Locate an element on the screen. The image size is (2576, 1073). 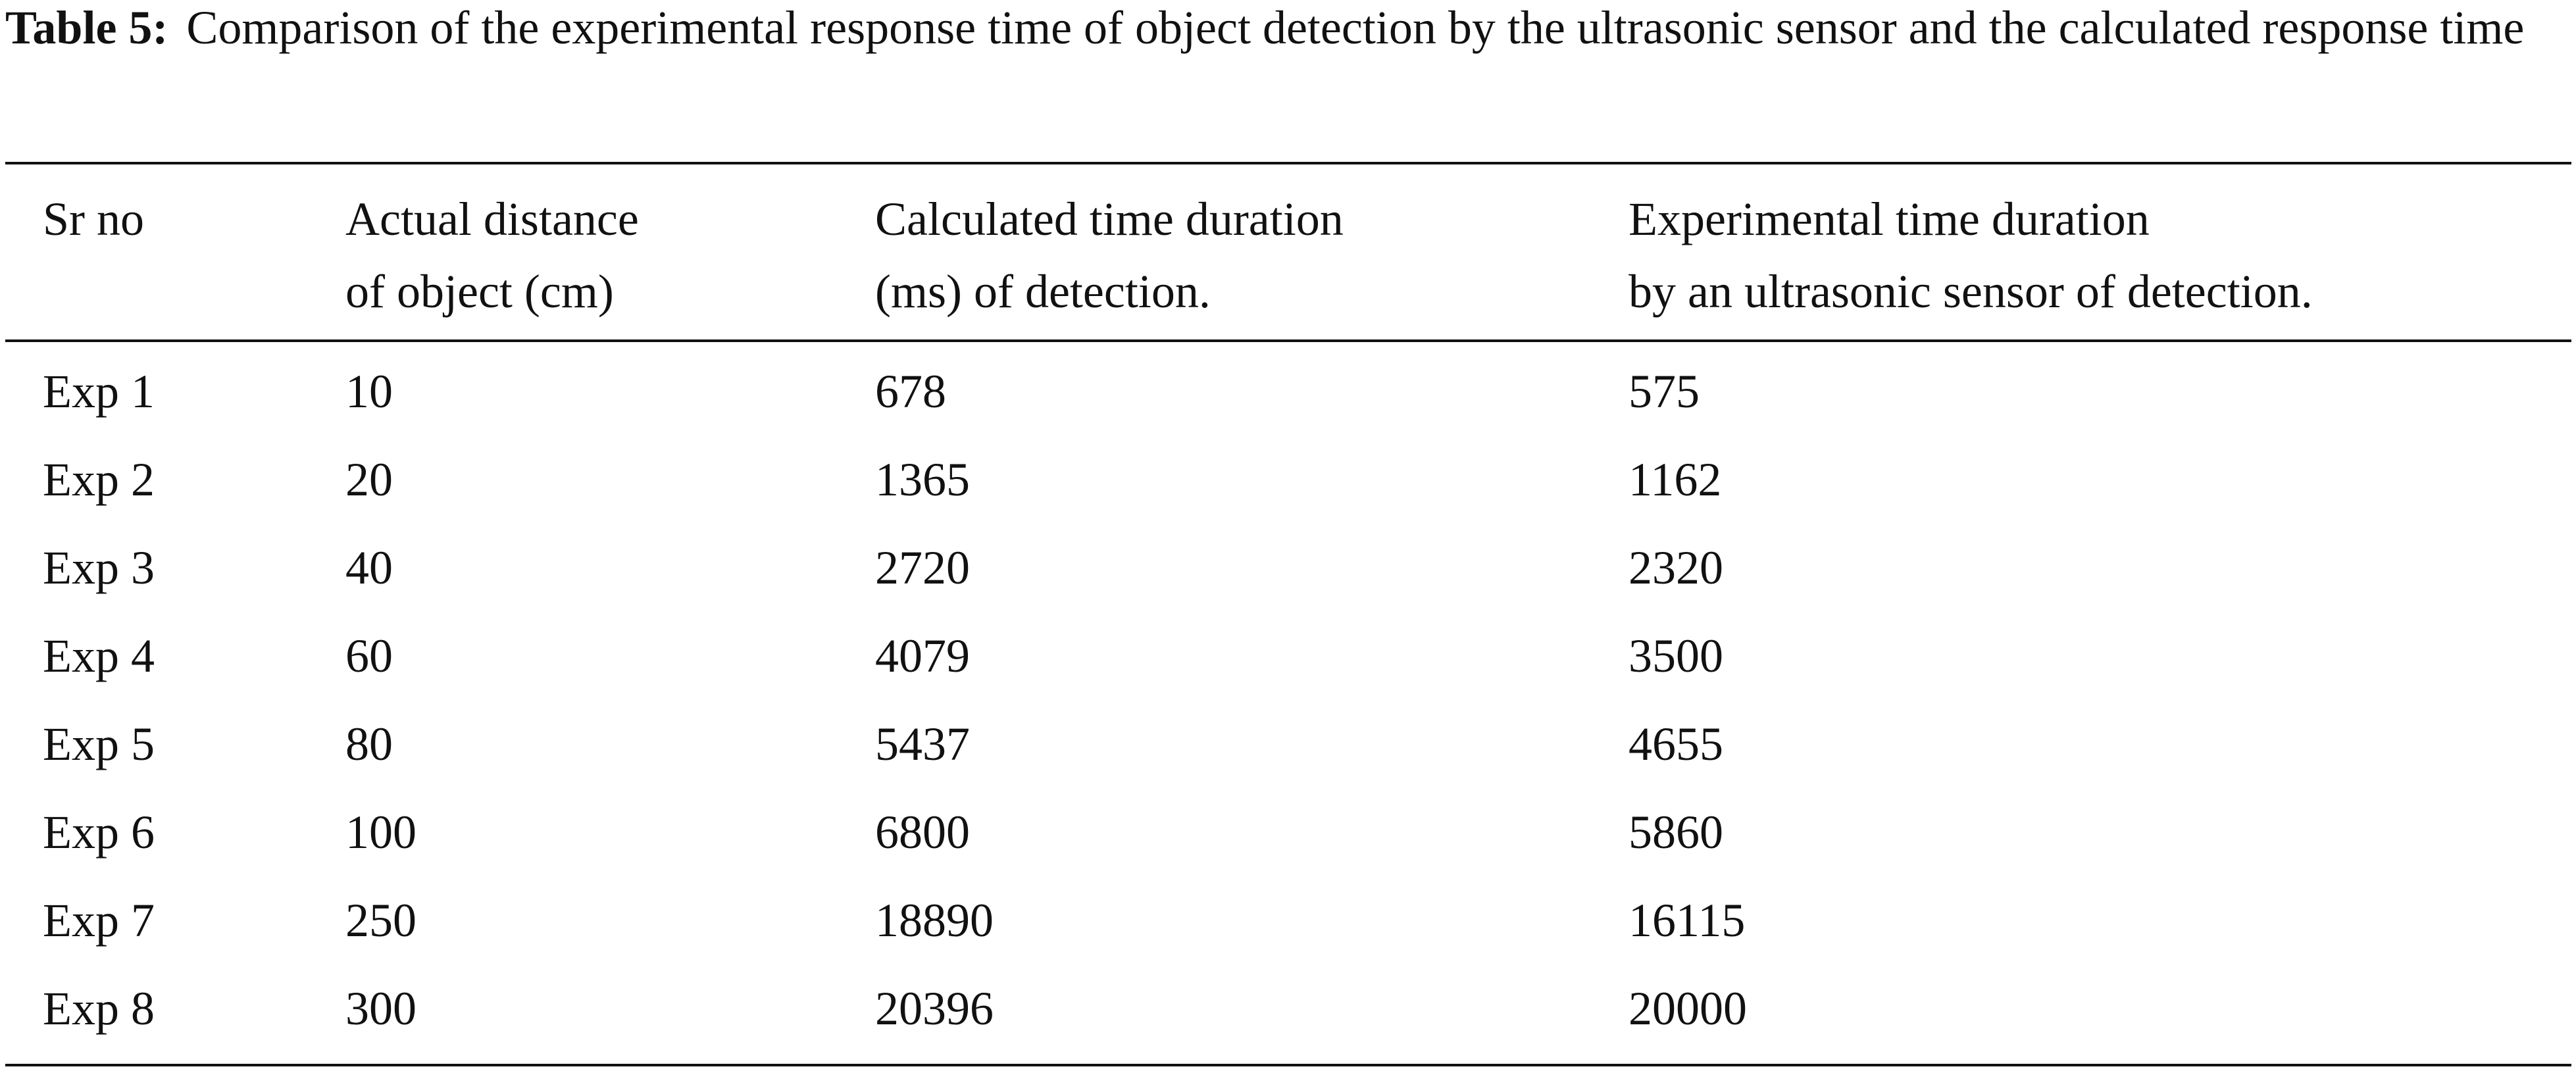
cell-calculated-time: 6800 is located at coordinates (922, 832).